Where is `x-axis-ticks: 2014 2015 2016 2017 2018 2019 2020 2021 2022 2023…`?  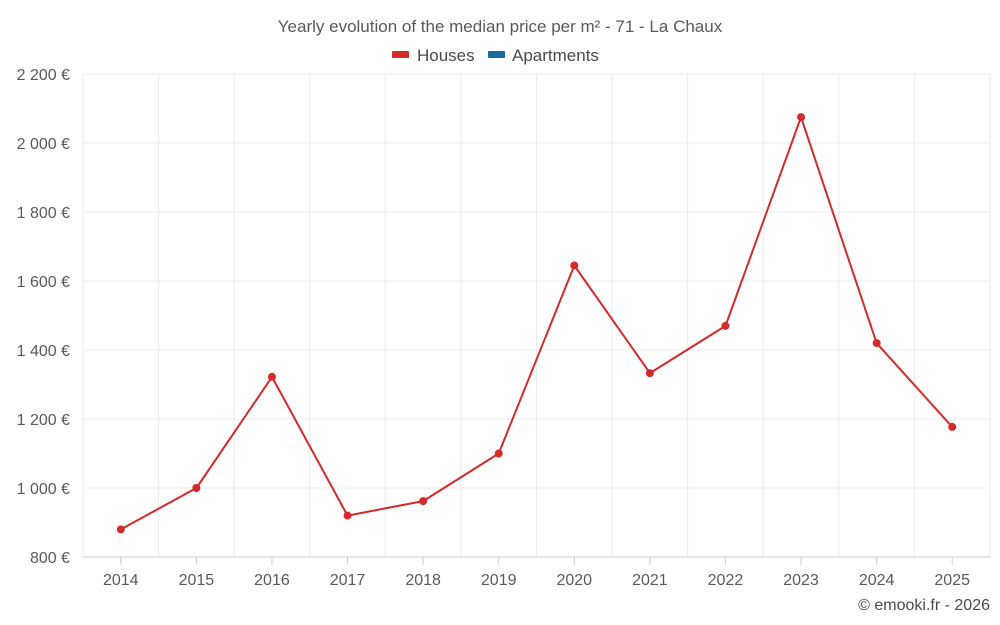
x-axis-ticks: 2014 2015 2016 2017 2018 2019 2020 2021 2022 2023… is located at coordinates (536, 573).